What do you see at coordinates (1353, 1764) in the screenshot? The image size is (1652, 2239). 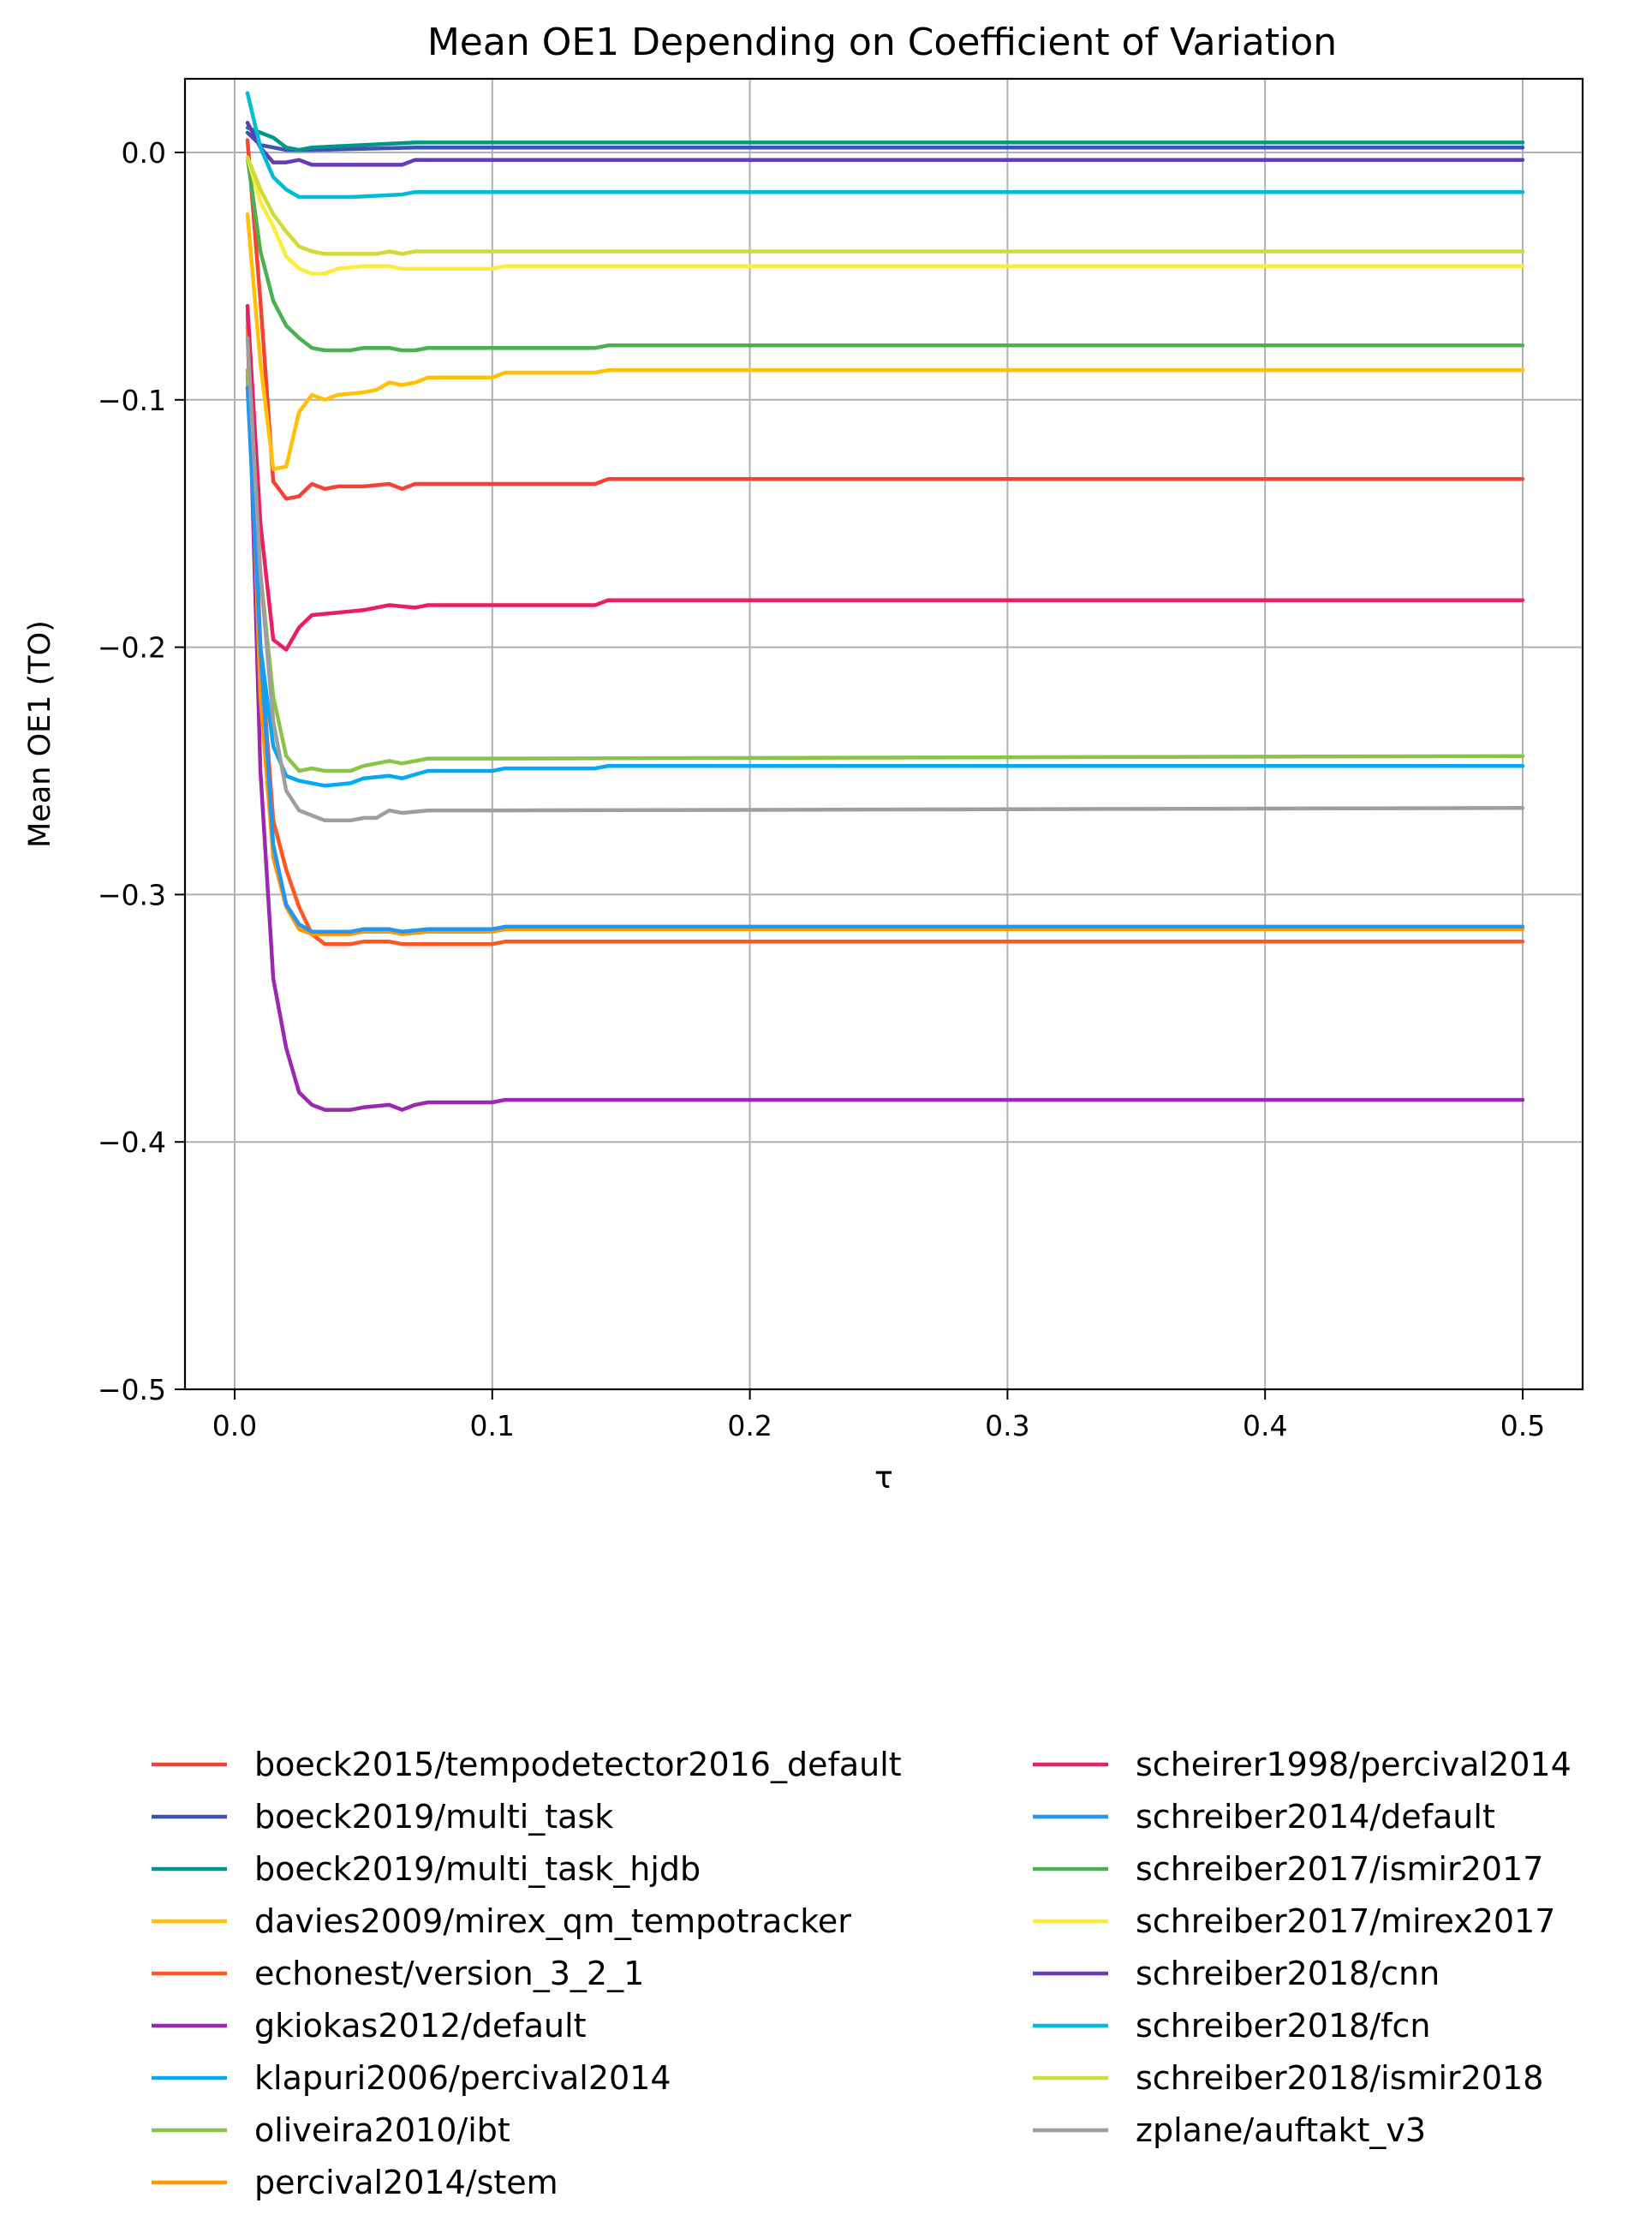 I see `legend-label: scheirer1998/percival2014` at bounding box center [1353, 1764].